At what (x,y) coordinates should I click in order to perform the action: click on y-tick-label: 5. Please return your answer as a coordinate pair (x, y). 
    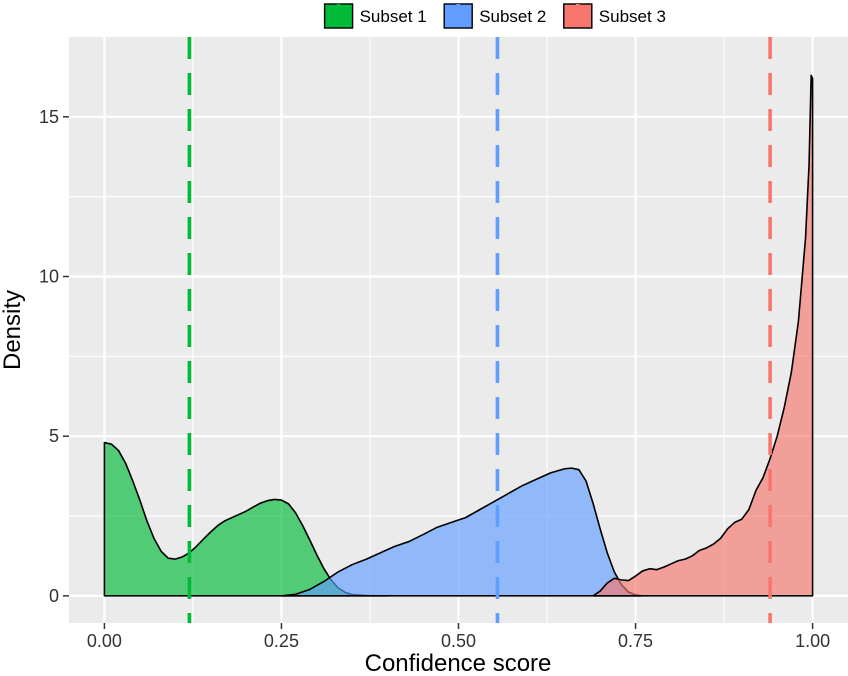
    Looking at the image, I should click on (54, 436).